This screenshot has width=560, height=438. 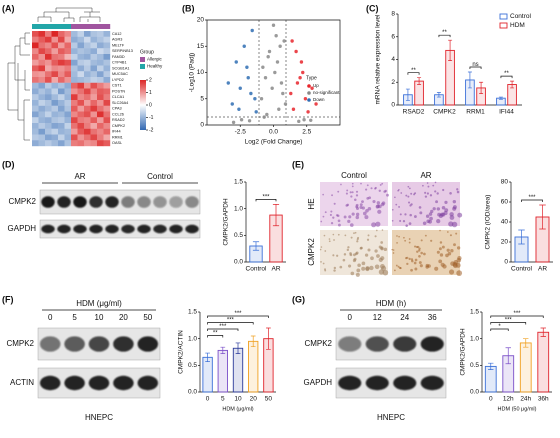 What do you see at coordinates (118, 45) in the screenshot?
I see `row-label: MELTF` at bounding box center [118, 45].